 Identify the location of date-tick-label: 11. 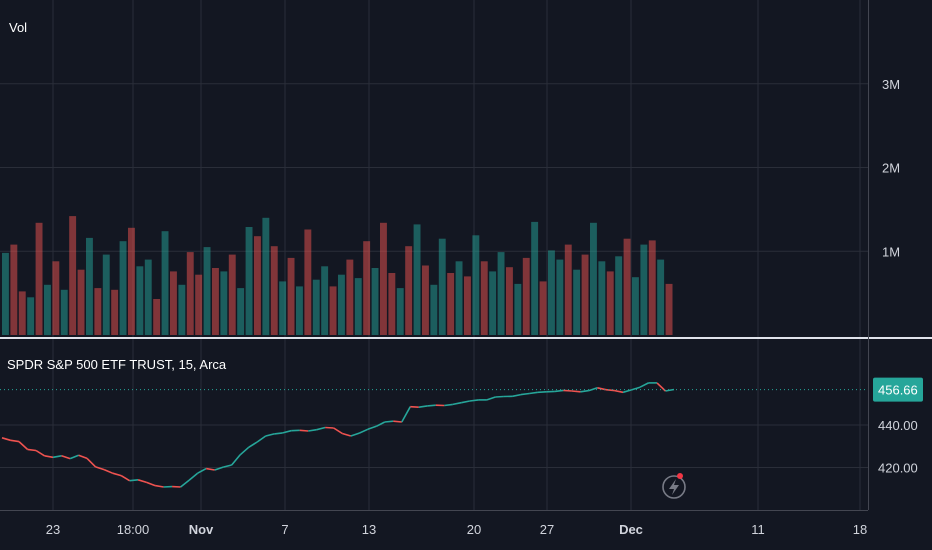
(758, 529).